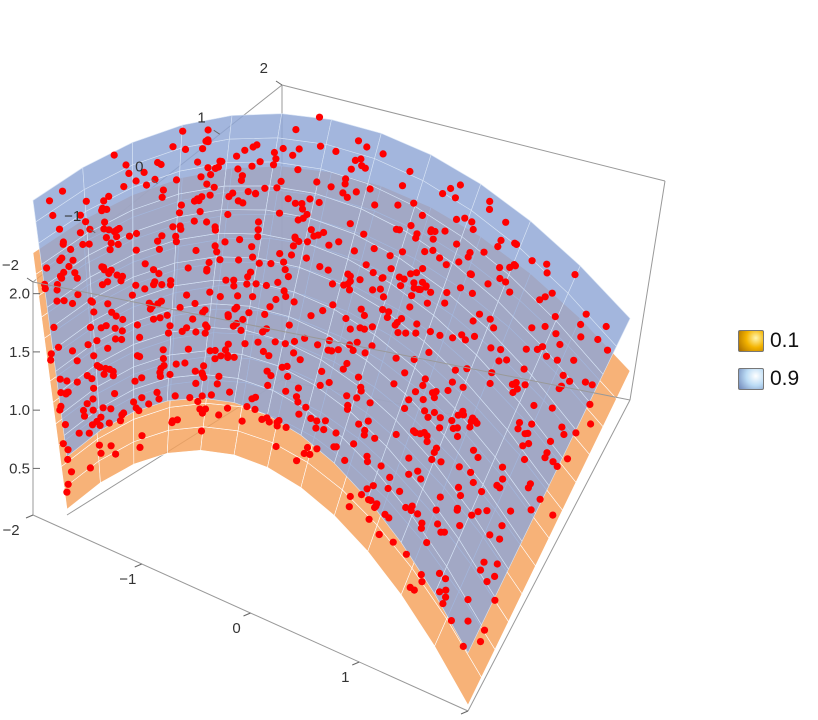 The height and width of the screenshot is (720, 818). Describe the element at coordinates (92, 231) in the screenshot. I see `y-tick` at that location.